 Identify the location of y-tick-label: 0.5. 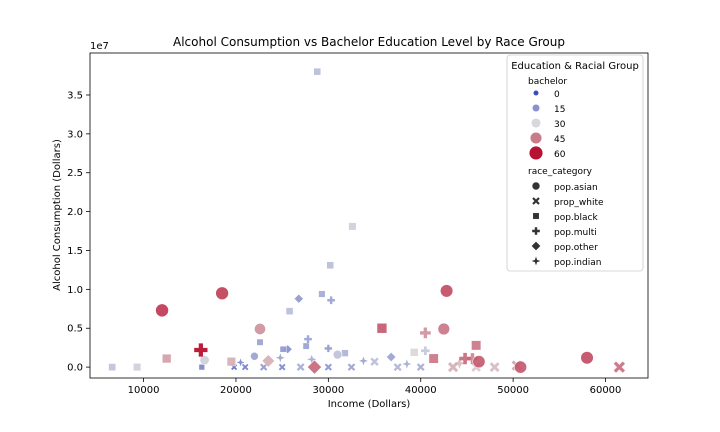
(75, 329).